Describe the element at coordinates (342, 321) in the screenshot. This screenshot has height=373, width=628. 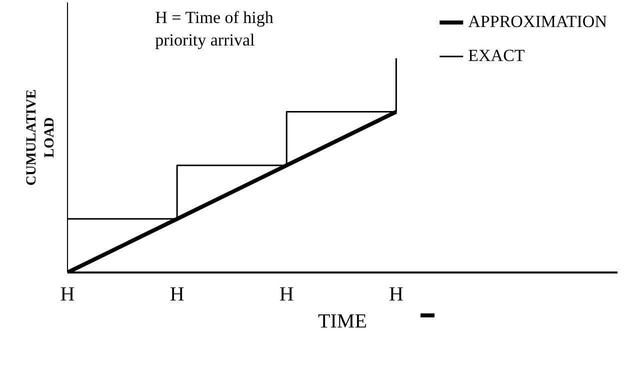
I see `x-axis-title: TIME` at that location.